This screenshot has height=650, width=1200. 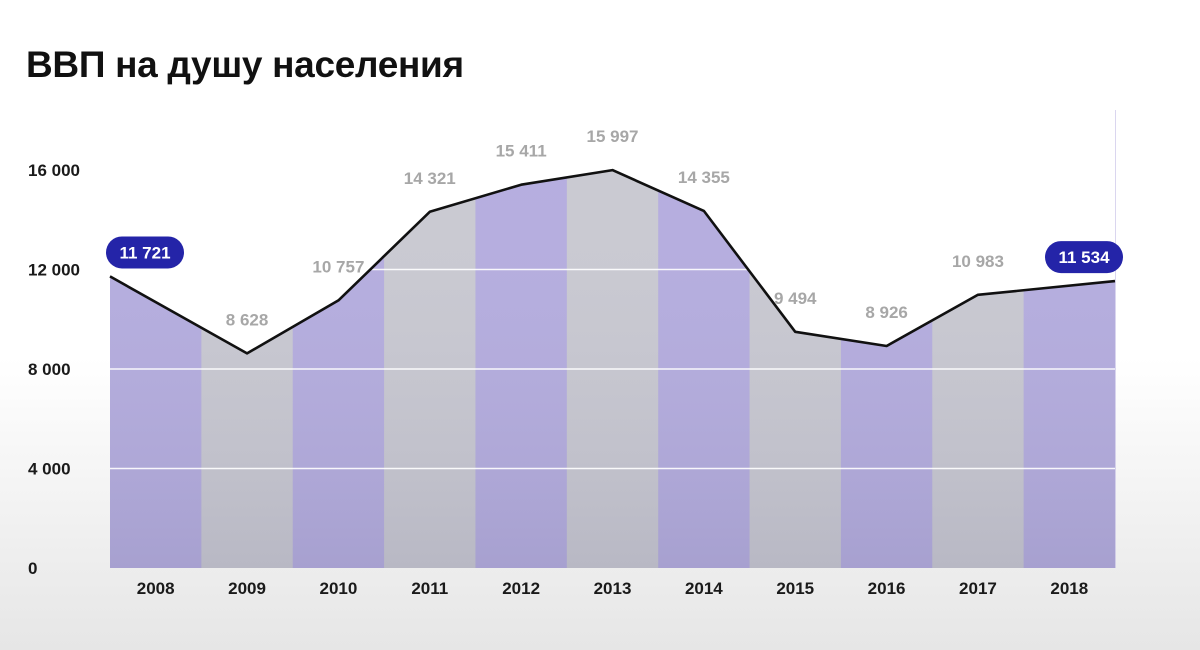 What do you see at coordinates (430, 178) in the screenshot?
I see `value-label-2011: 14 321` at bounding box center [430, 178].